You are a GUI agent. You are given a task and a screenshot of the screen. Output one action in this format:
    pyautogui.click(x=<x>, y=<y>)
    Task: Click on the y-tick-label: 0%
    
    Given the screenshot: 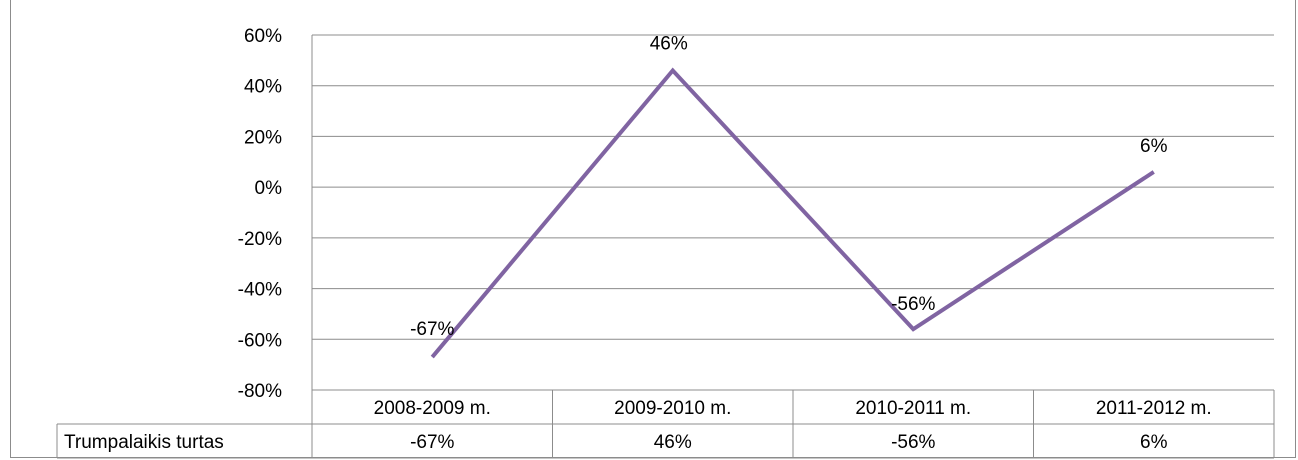 What is the action you would take?
    pyautogui.click(x=269, y=188)
    